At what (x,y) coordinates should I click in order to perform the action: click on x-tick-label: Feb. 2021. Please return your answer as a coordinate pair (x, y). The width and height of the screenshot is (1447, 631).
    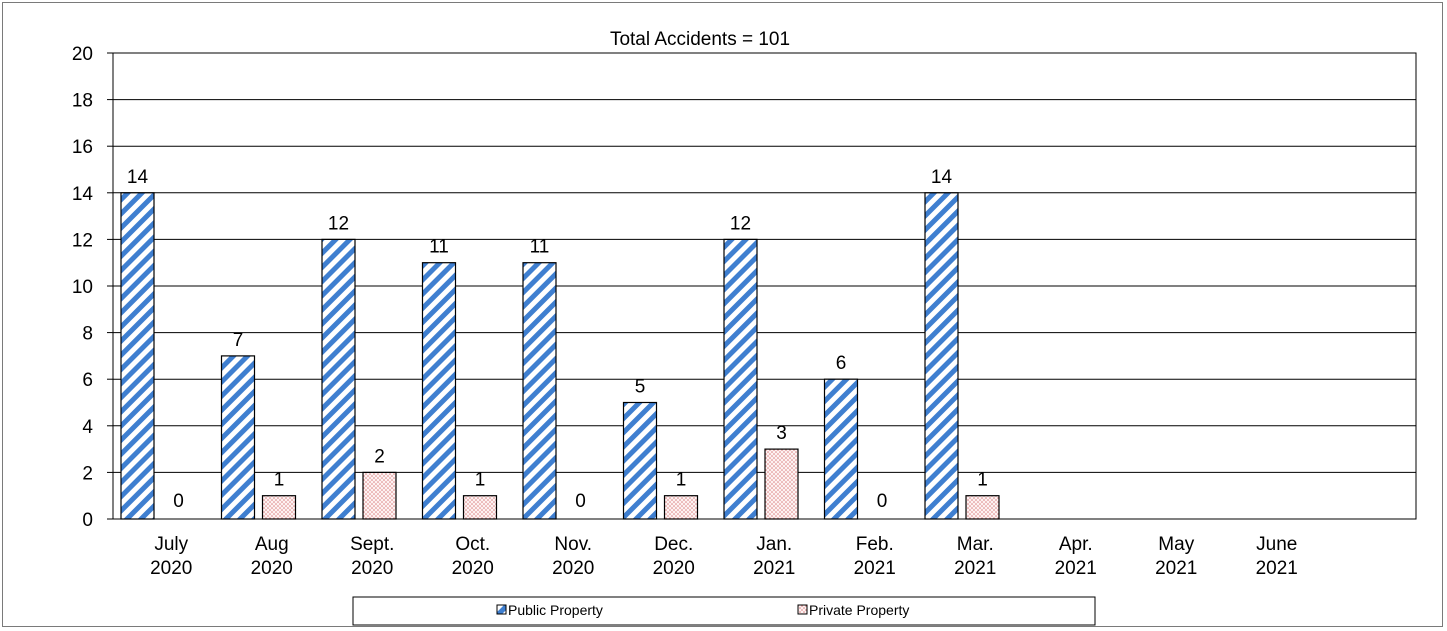
    Looking at the image, I should click on (875, 556).